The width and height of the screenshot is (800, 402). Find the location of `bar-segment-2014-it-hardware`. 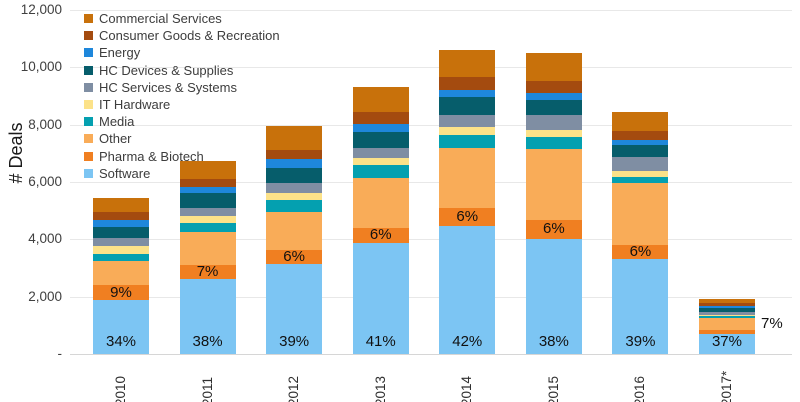

bar-segment-2014-it-hardware is located at coordinates (467, 130).